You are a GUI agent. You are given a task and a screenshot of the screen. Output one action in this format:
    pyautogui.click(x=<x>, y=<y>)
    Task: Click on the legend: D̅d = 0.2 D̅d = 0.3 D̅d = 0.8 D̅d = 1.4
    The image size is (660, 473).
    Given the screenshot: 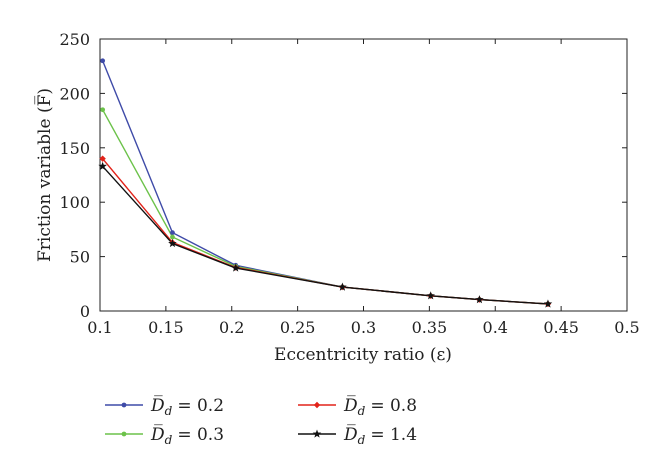 What is the action you would take?
    pyautogui.click(x=261, y=421)
    